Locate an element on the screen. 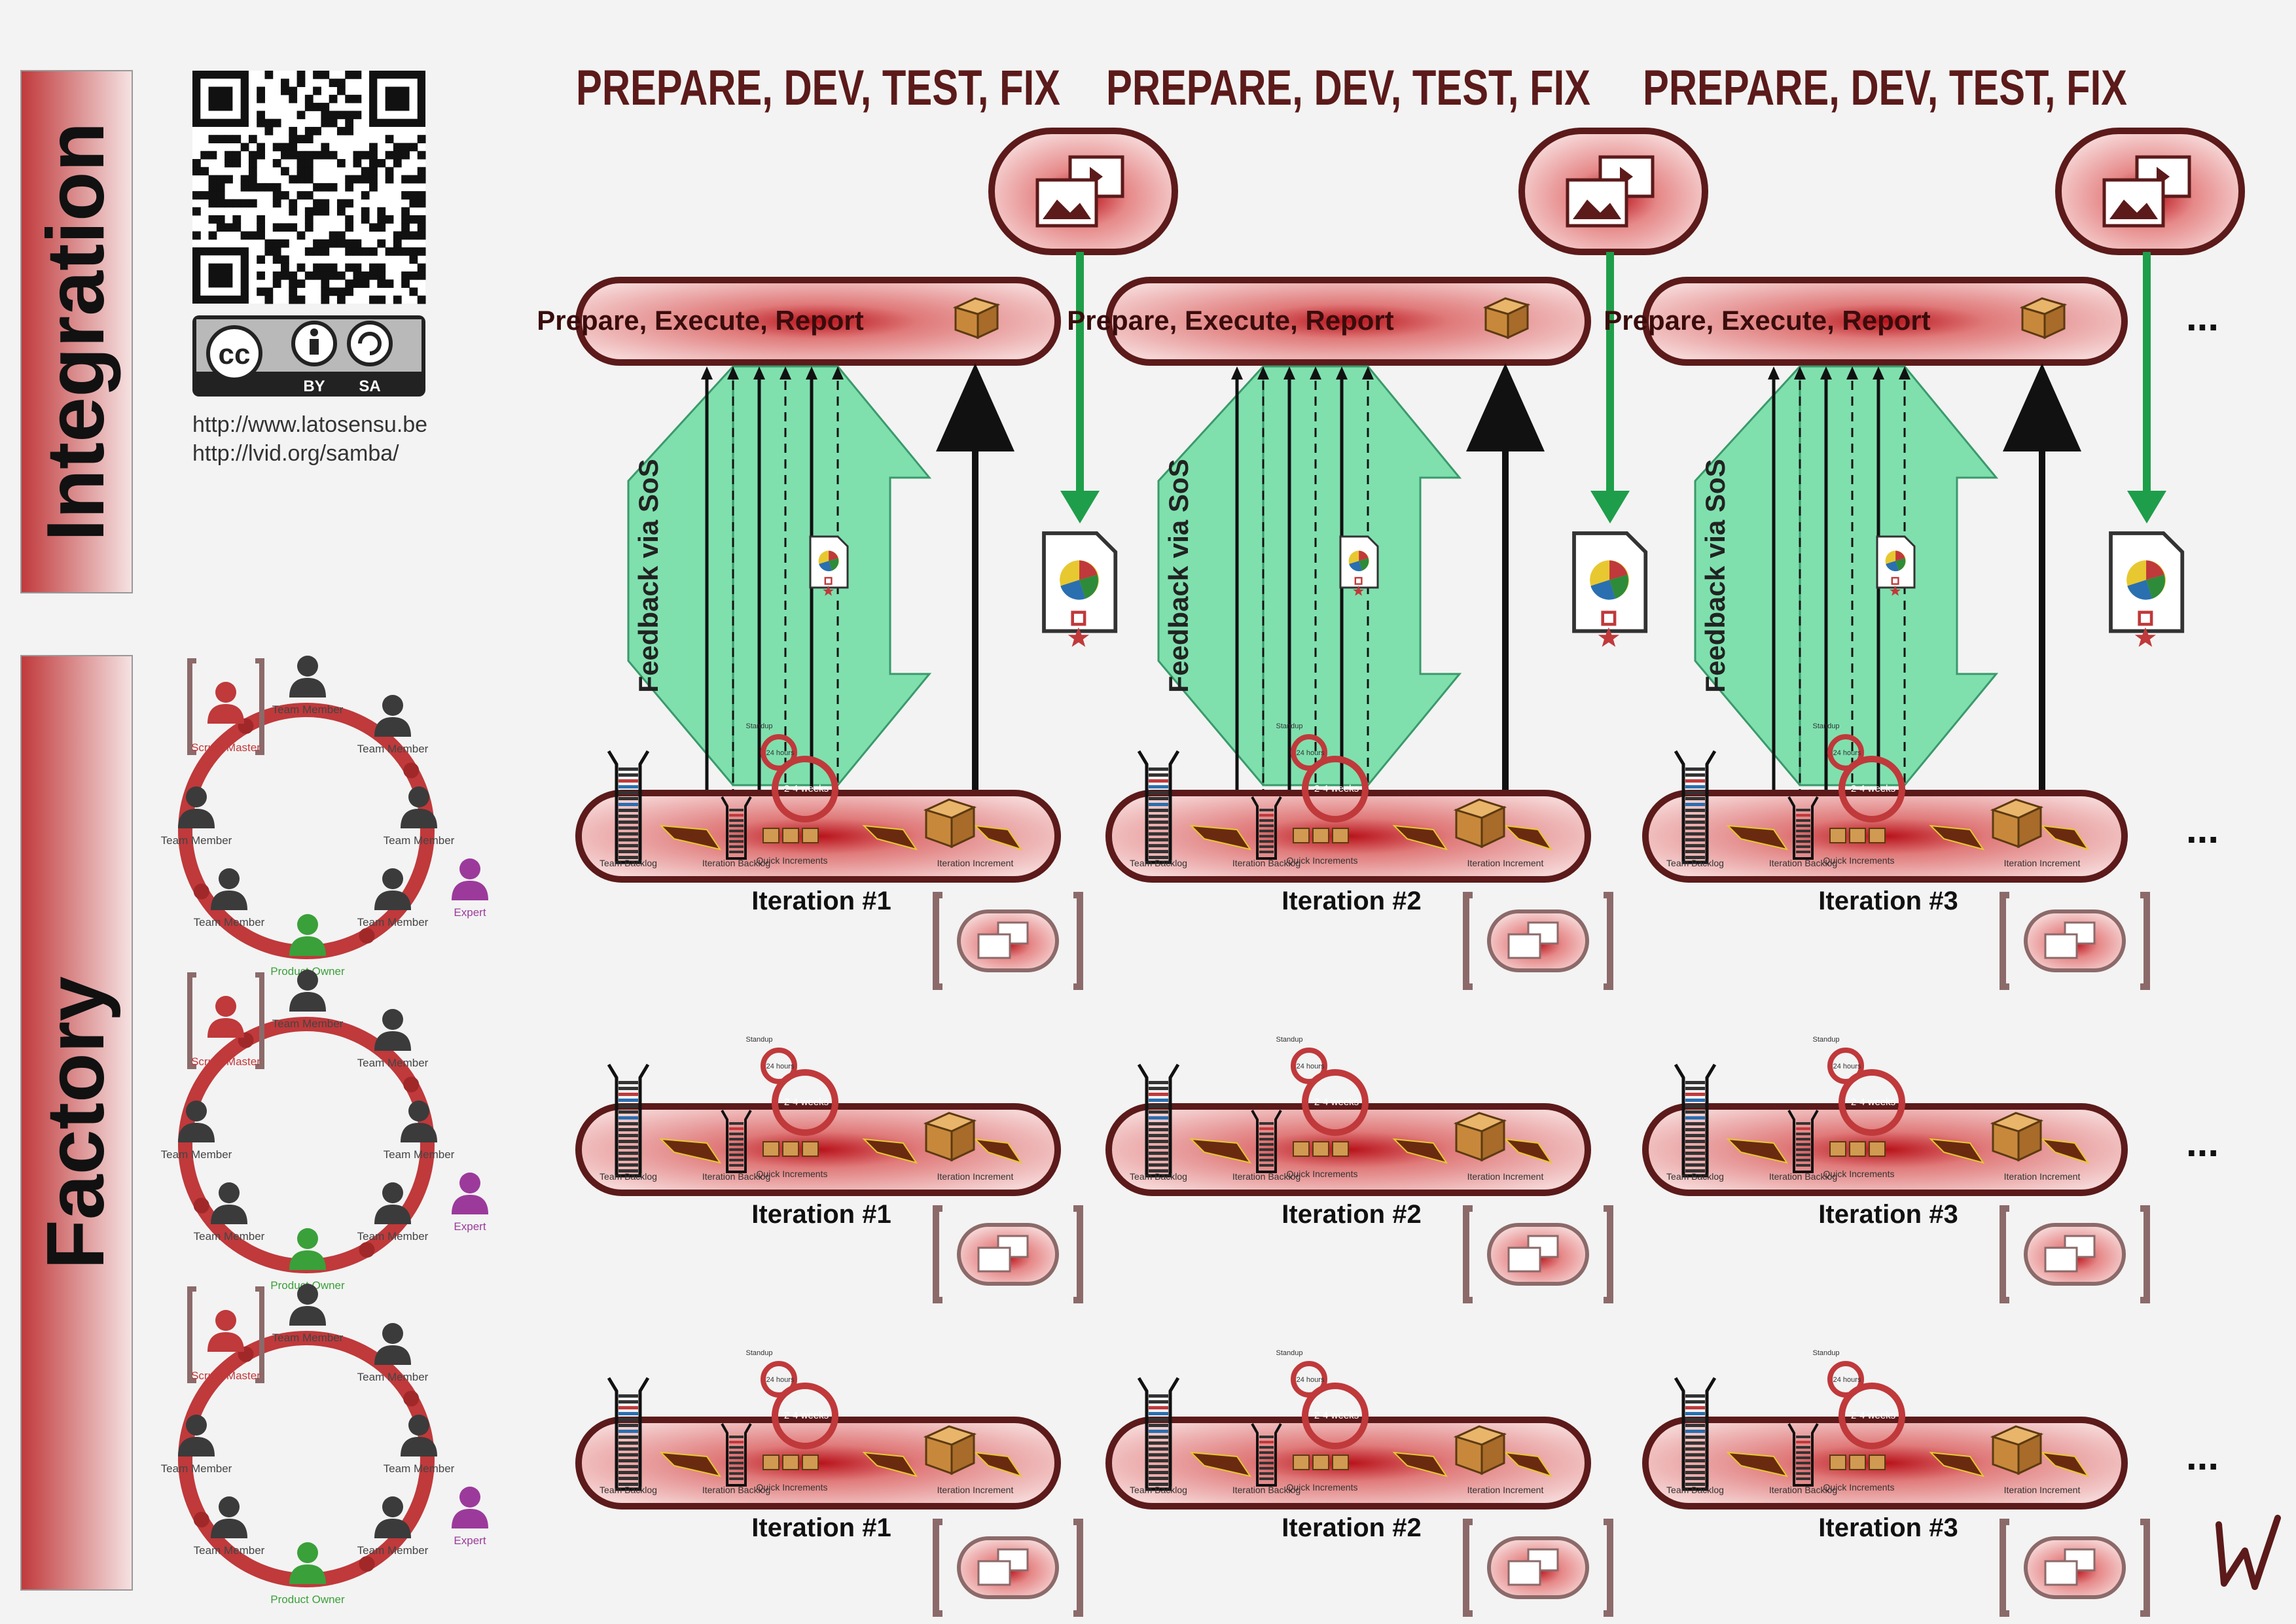 The height and width of the screenshot is (1624, 2296). cc-license-badge: cc BY SA is located at coordinates (308, 356).